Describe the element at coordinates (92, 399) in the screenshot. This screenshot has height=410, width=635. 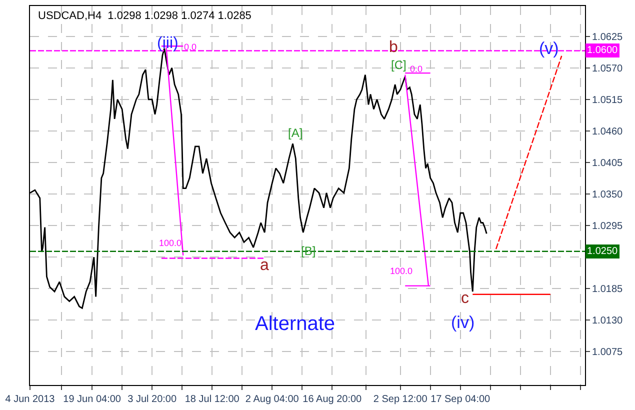
I see `x-tick-label: 19 Jun 04:00` at that location.